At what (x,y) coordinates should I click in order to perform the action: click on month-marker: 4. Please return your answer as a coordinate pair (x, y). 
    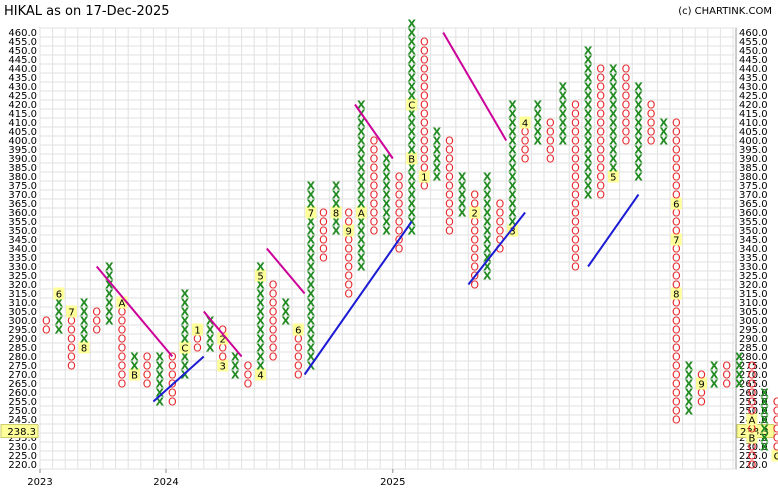
    Looking at the image, I should click on (260, 376).